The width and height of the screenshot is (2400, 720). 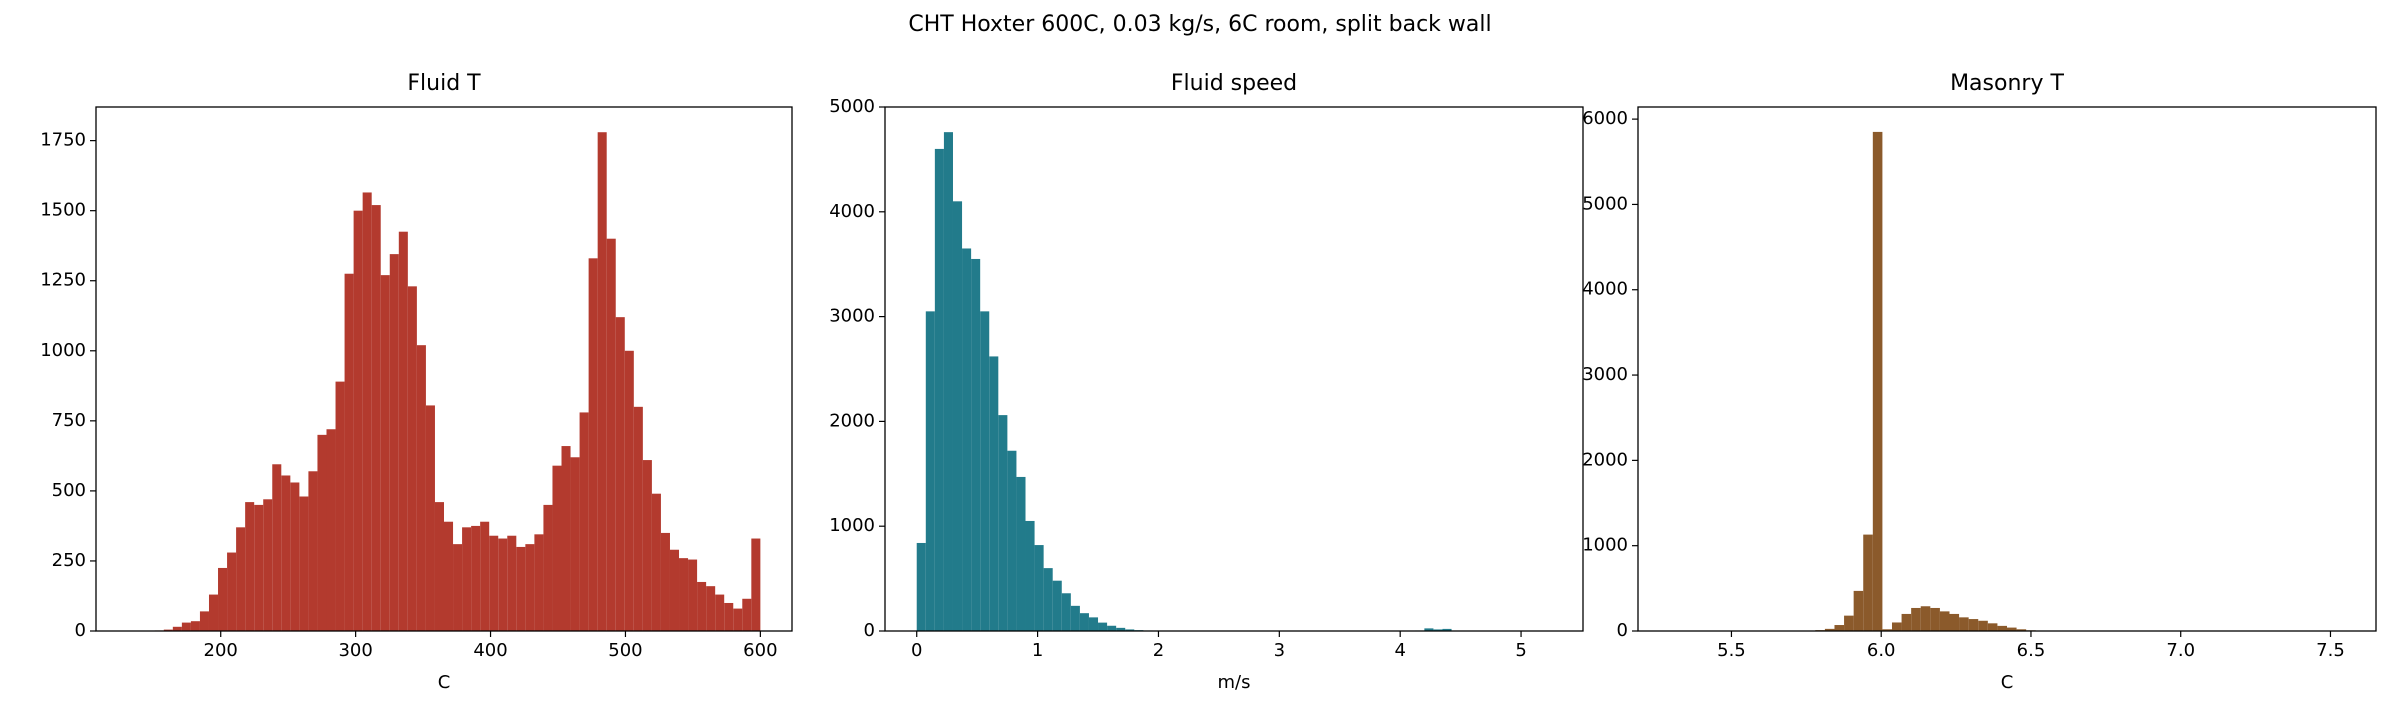 I want to click on x-tick-label: 600, so click(x=760, y=650).